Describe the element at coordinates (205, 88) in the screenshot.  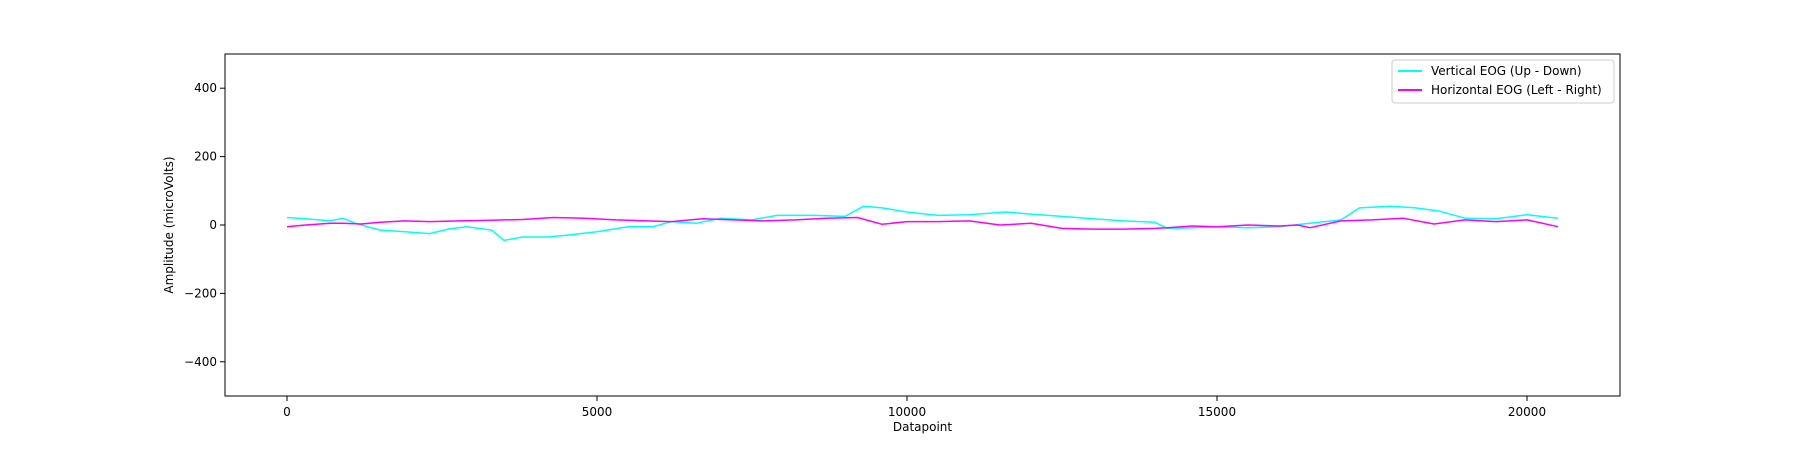
I see `y-tick-label: 400` at that location.